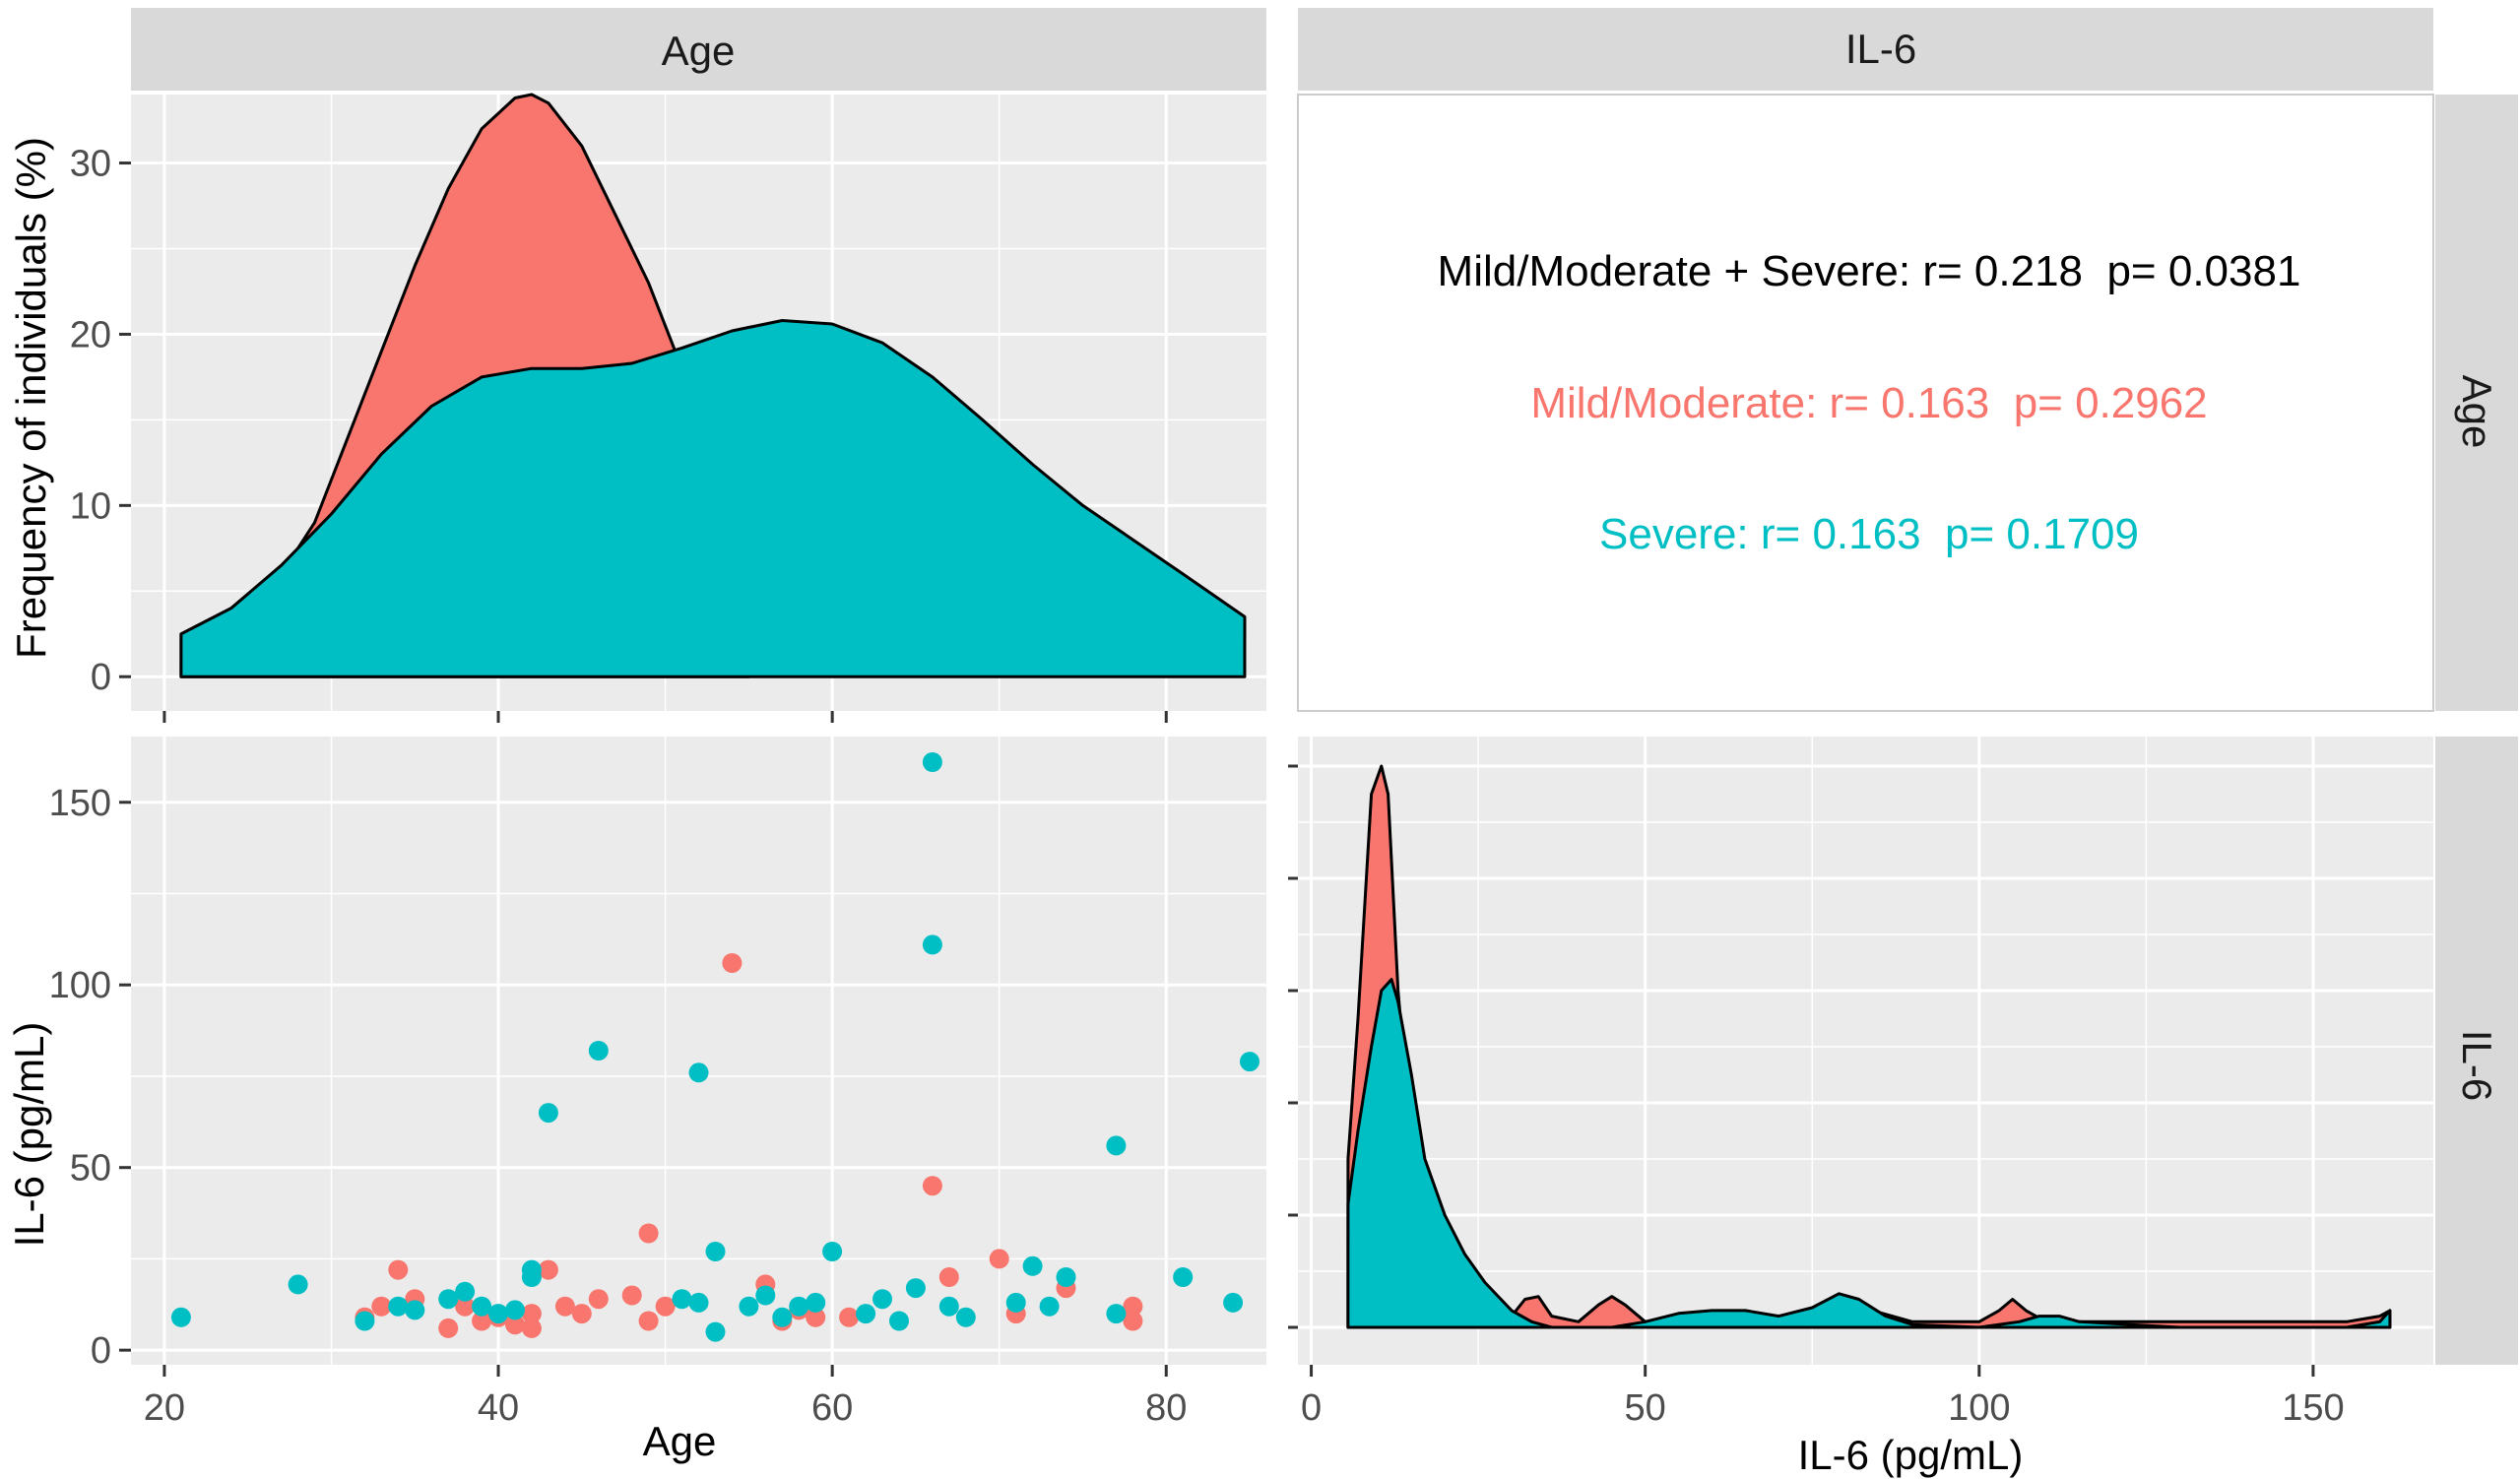 This screenshot has height=1479, width=2520. I want to click on strip-right-il6-label: IL-6, so click(2477, 1065).